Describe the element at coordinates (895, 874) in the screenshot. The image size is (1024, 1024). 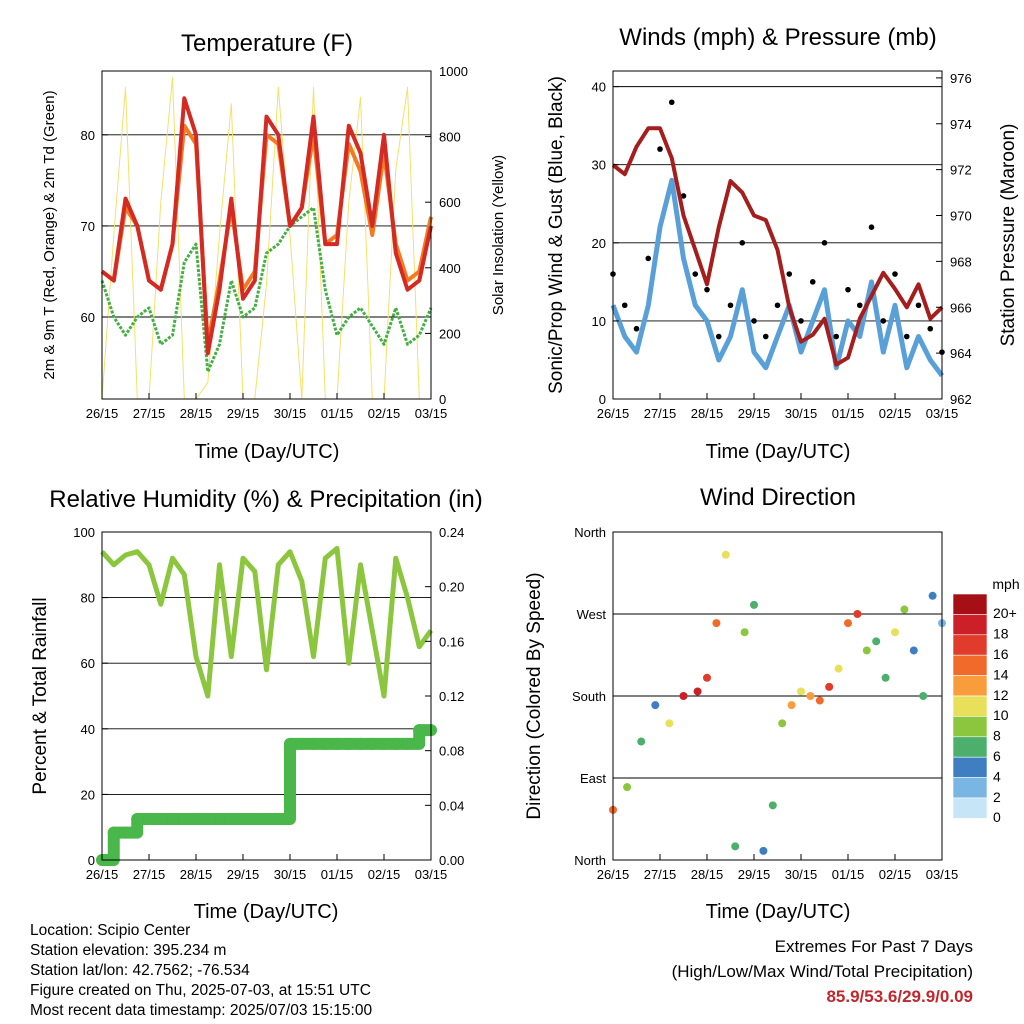
I see `dir-xtick-label: 02/15` at that location.